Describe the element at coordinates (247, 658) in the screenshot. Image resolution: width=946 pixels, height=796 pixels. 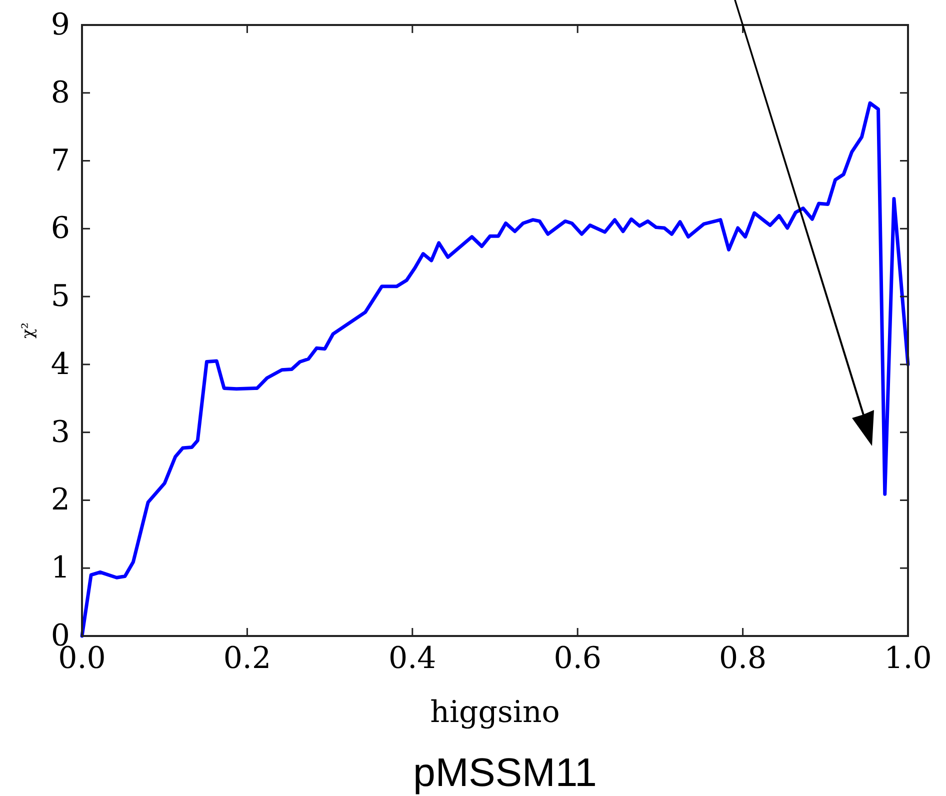
I see `x-tick-label: 0.2` at that location.